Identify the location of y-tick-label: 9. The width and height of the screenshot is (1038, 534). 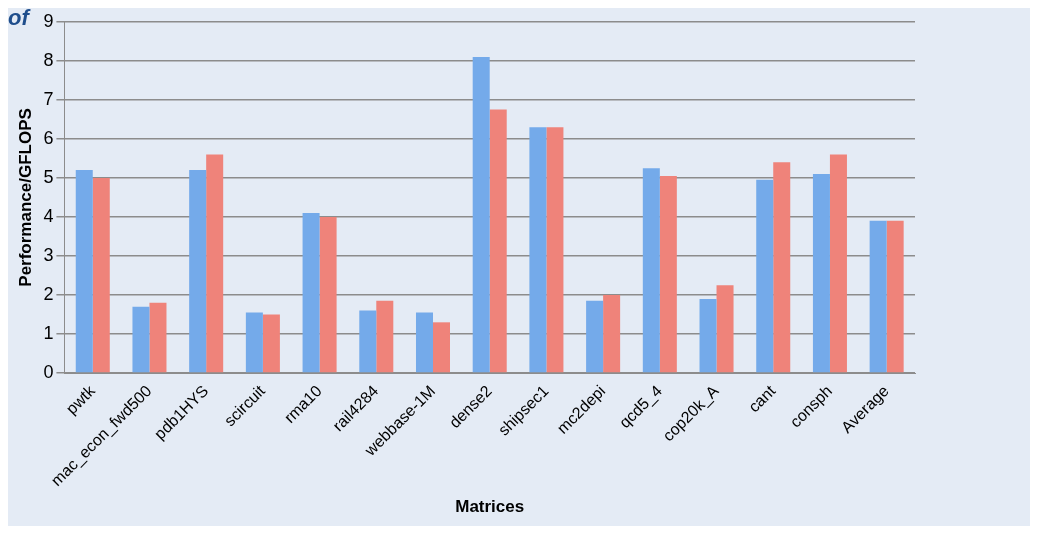
(48, 20).